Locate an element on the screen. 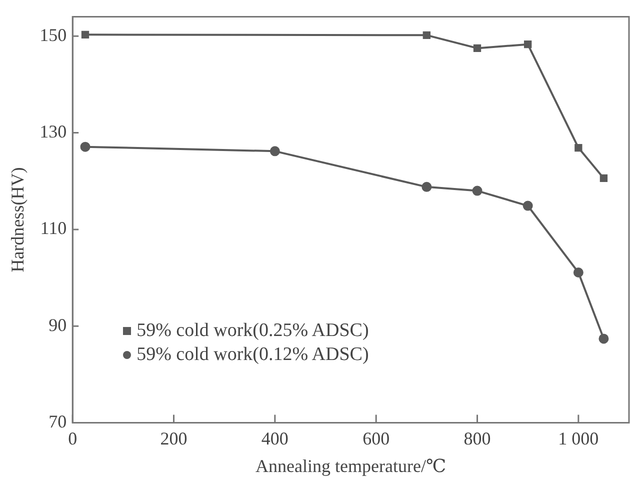 This screenshot has height=482, width=637. x-tick-label: 400 is located at coordinates (274, 438).